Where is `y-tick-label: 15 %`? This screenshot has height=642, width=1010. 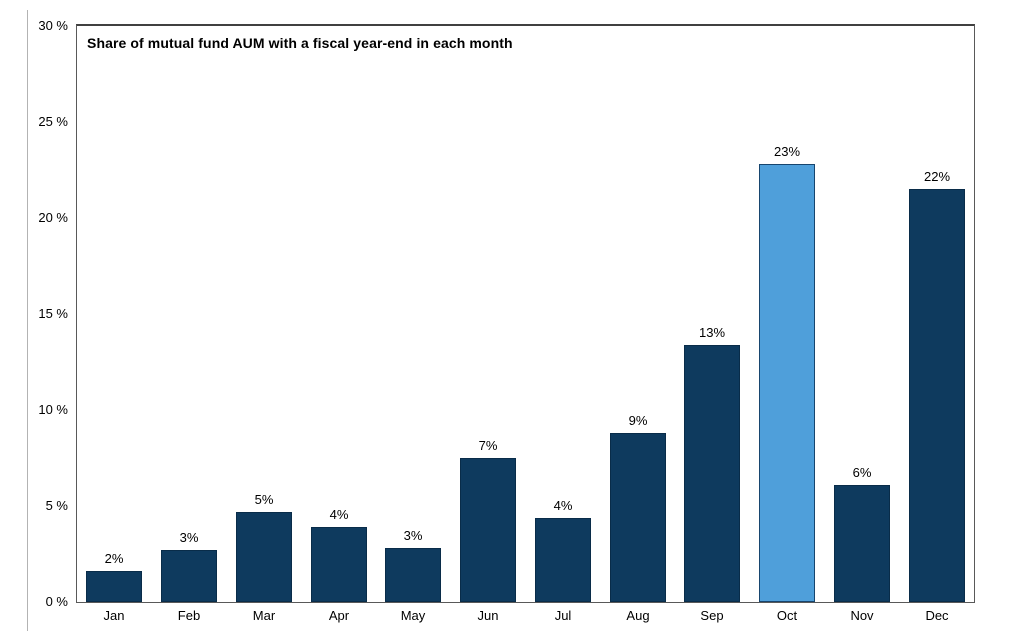 y-tick-label: 15 % is located at coordinates (53, 313).